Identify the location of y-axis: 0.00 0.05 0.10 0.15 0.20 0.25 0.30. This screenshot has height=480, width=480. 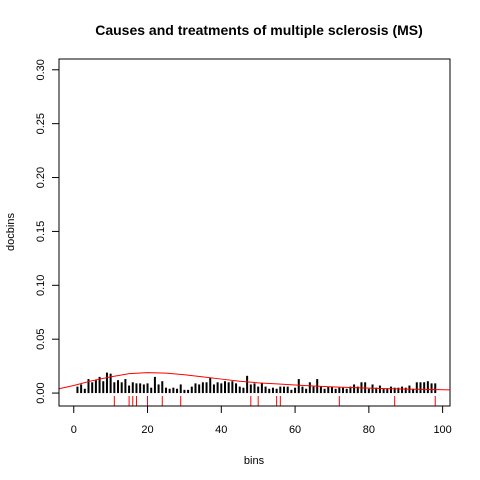
(47, 231).